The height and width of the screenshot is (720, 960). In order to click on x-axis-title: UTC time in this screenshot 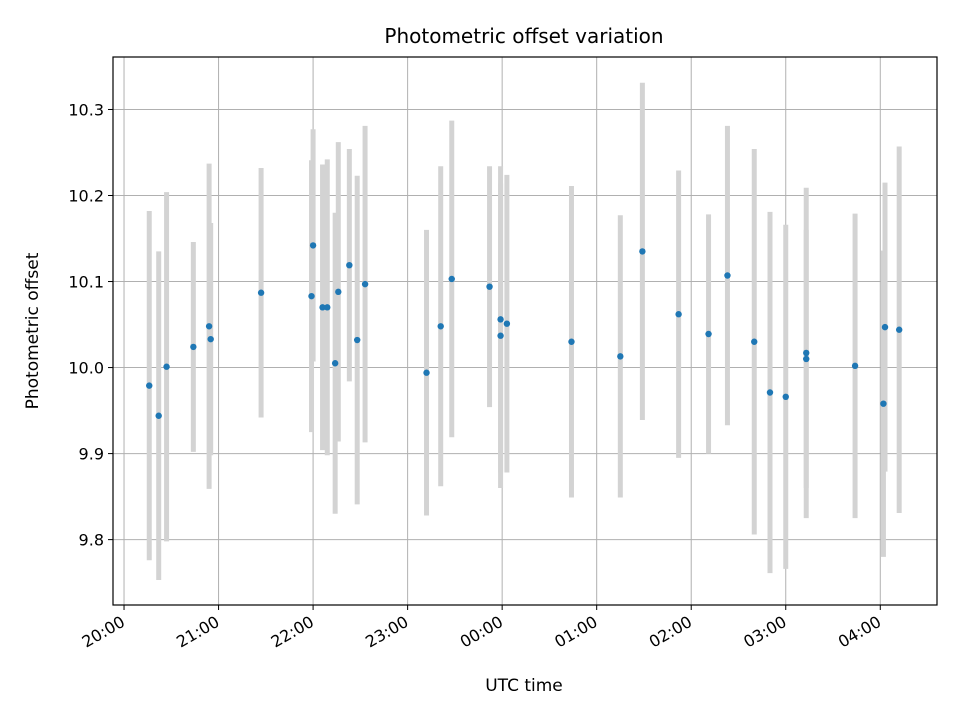, I will do `click(524, 686)`.